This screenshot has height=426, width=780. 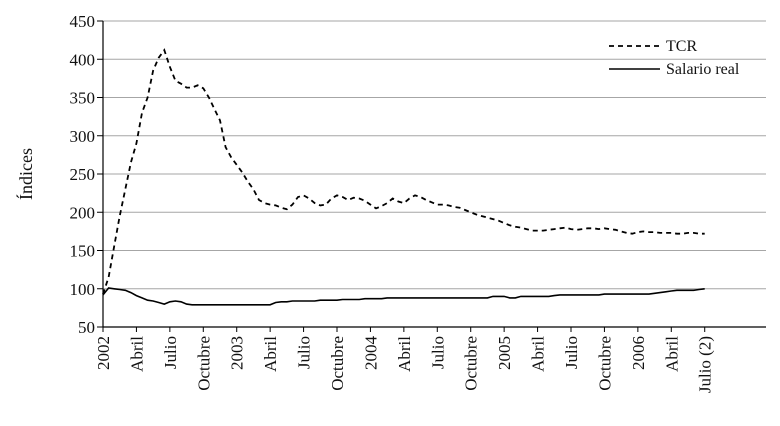 What do you see at coordinates (437, 352) in the screenshot?
I see `x-tick-label-10: Julio` at bounding box center [437, 352].